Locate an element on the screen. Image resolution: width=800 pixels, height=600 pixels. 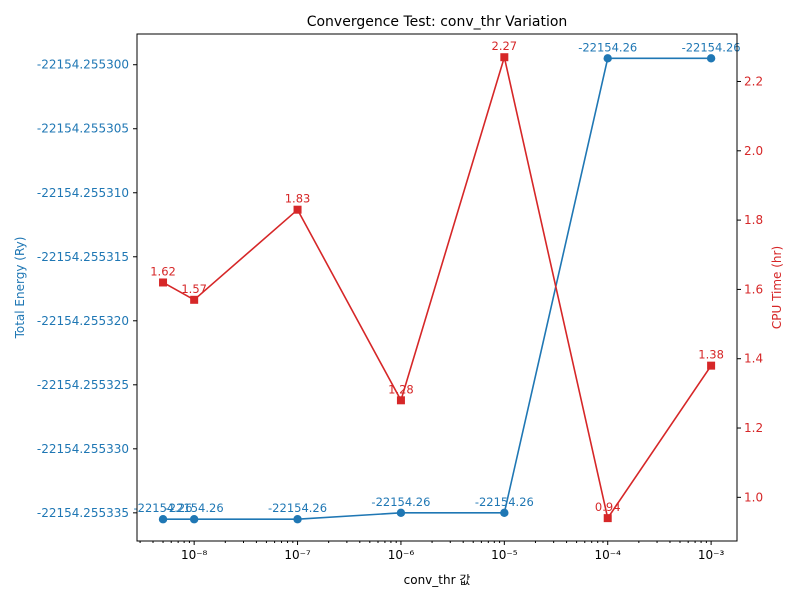
right-y-tick-label: 2.0 is located at coordinates (753, 151).